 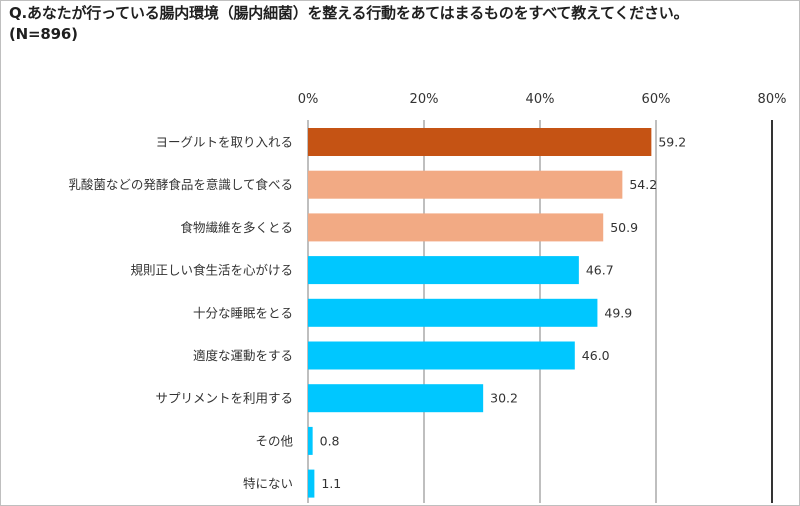 I want to click on data-label: 1.1, so click(x=331, y=483).